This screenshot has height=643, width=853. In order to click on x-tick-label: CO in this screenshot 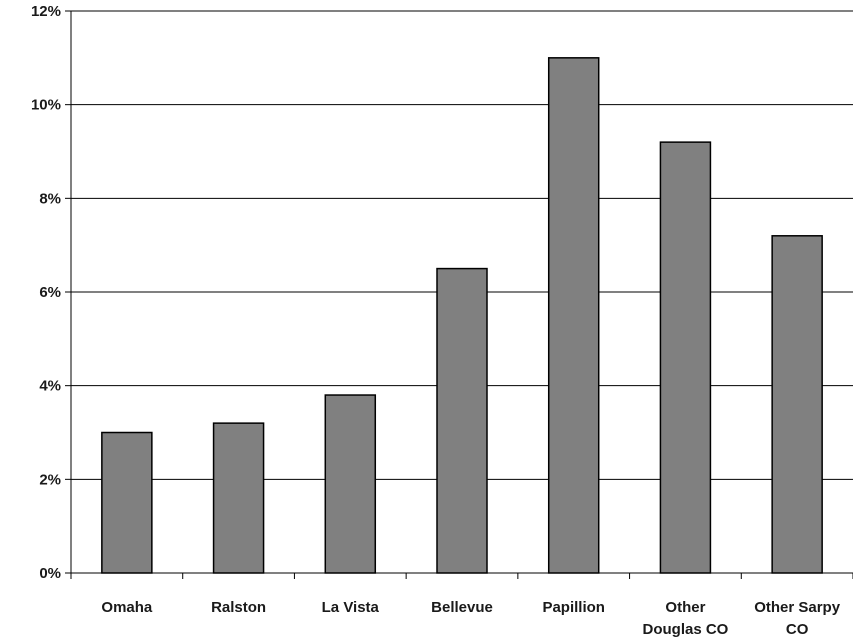, I will do `click(797, 629)`.